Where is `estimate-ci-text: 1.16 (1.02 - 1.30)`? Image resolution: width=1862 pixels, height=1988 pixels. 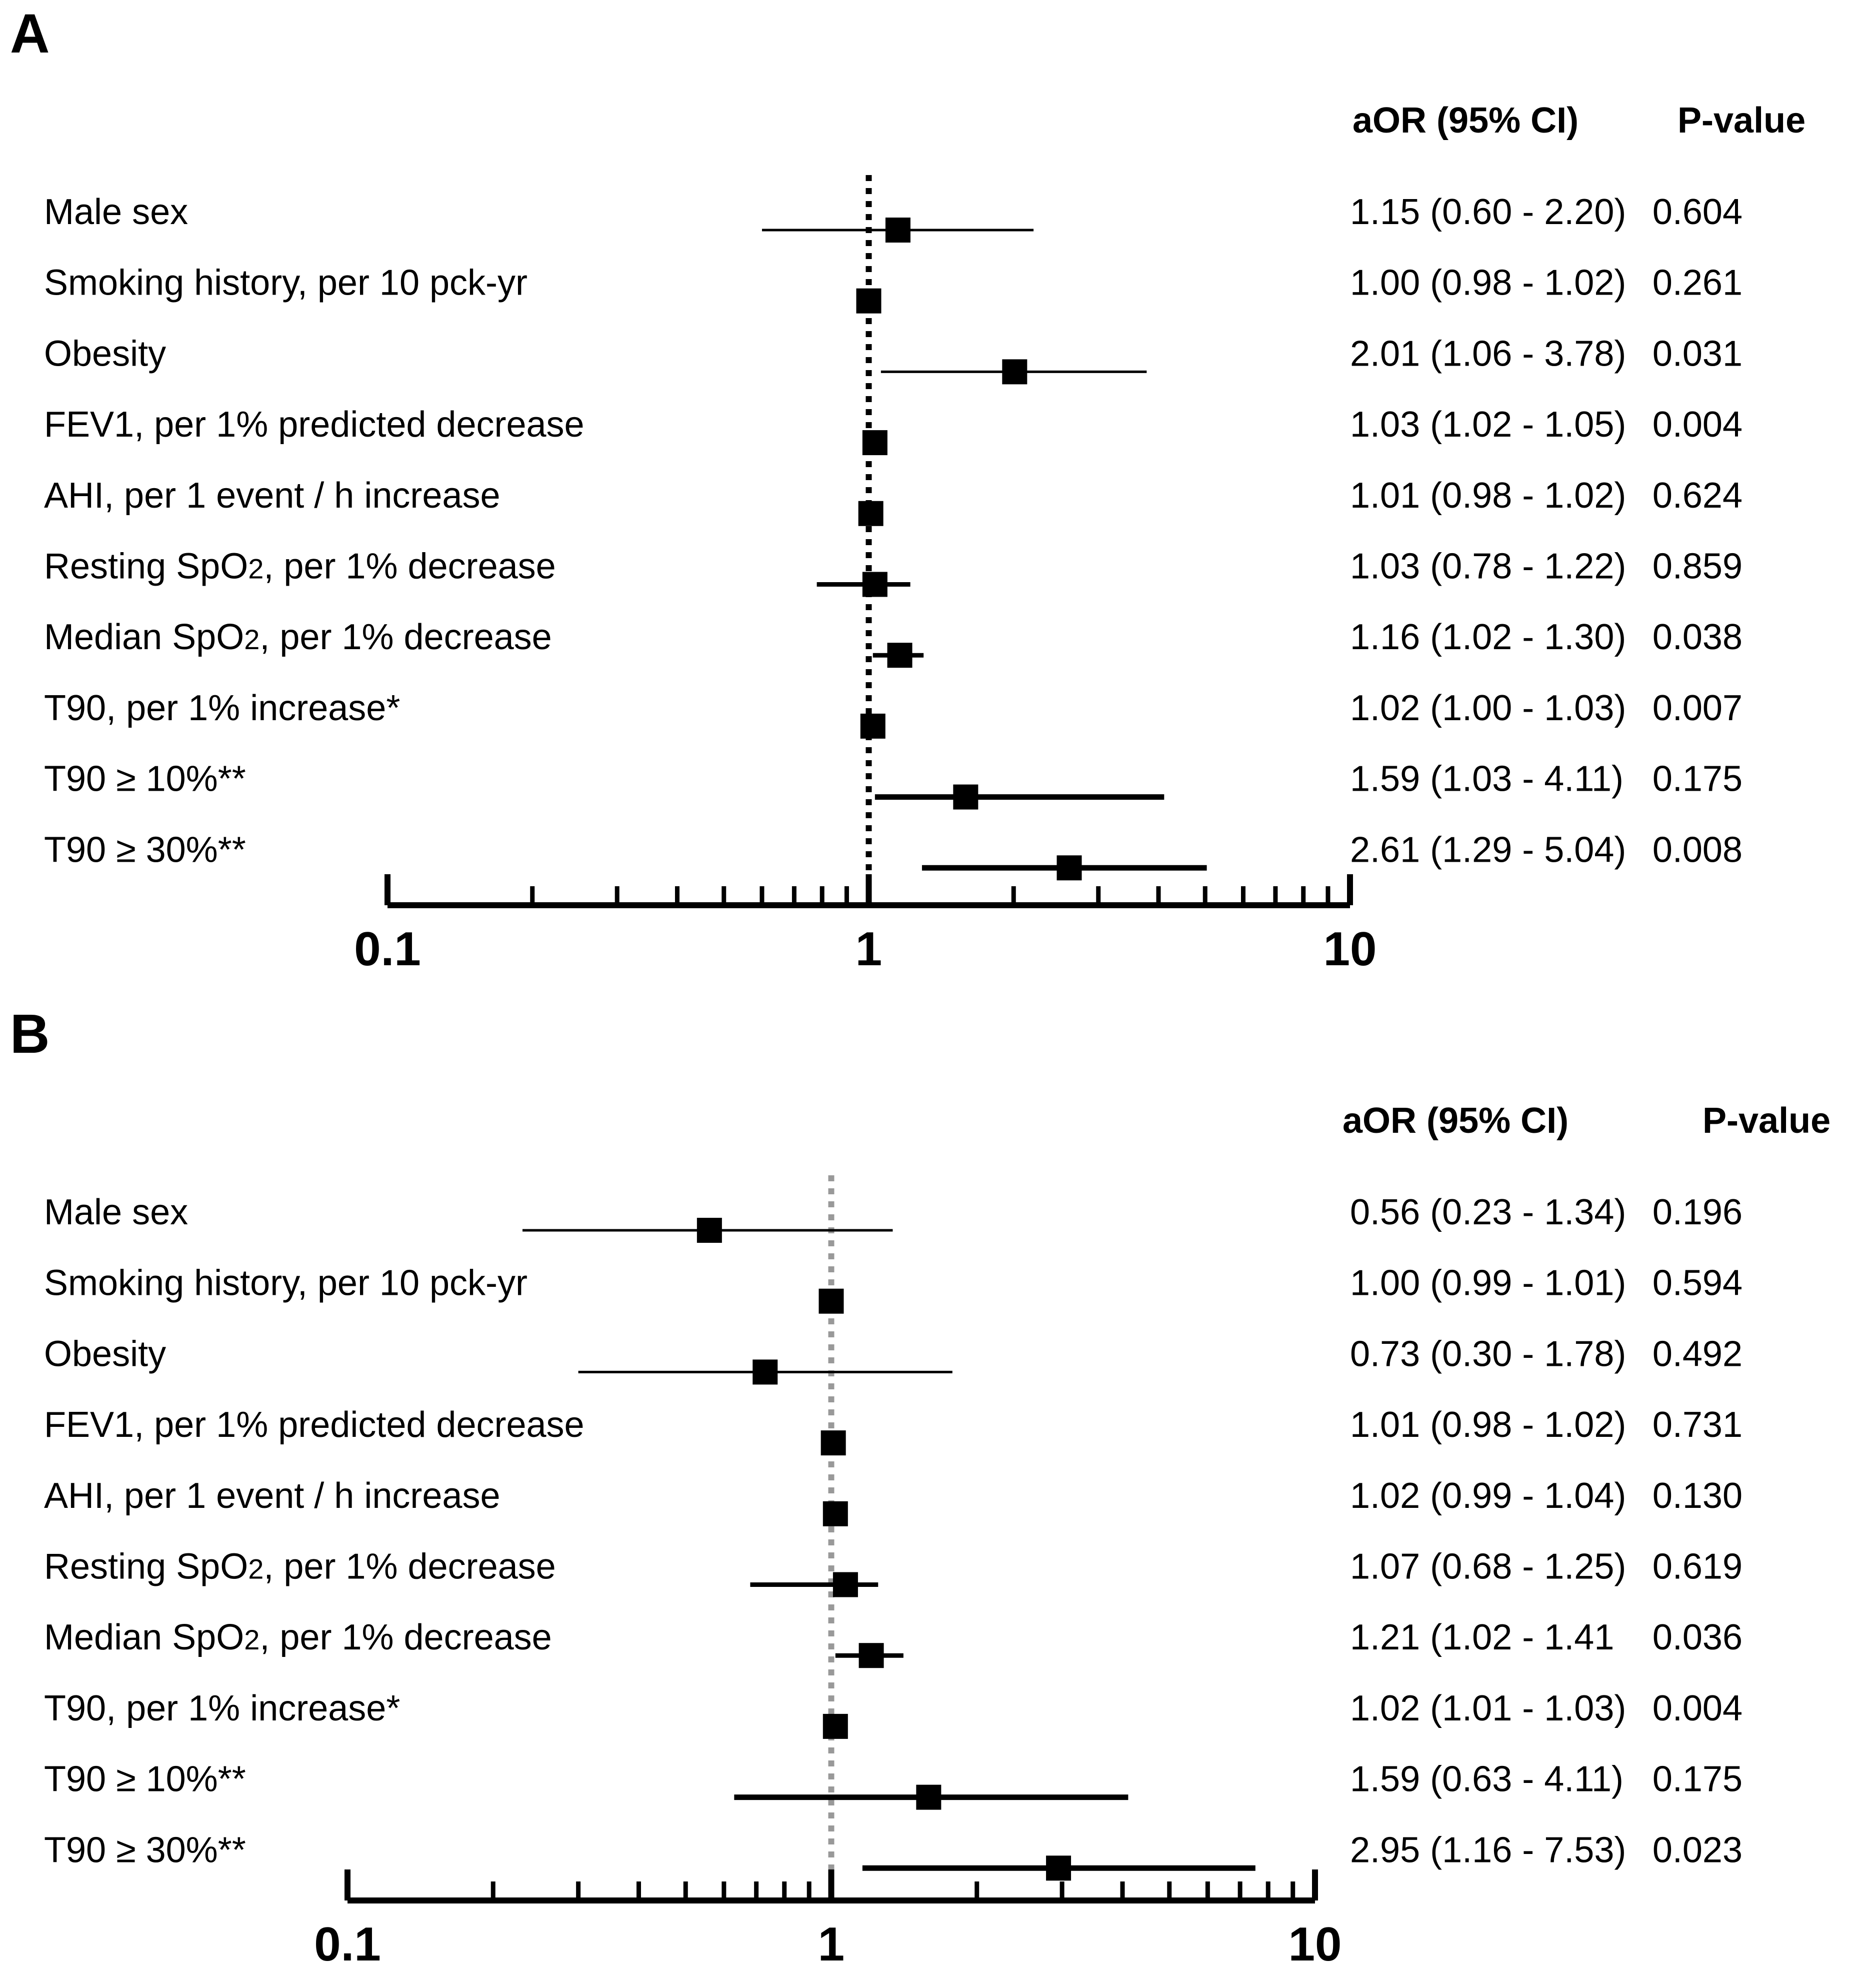
estimate-ci-text: 1.16 (1.02 - 1.30) is located at coordinates (1488, 637).